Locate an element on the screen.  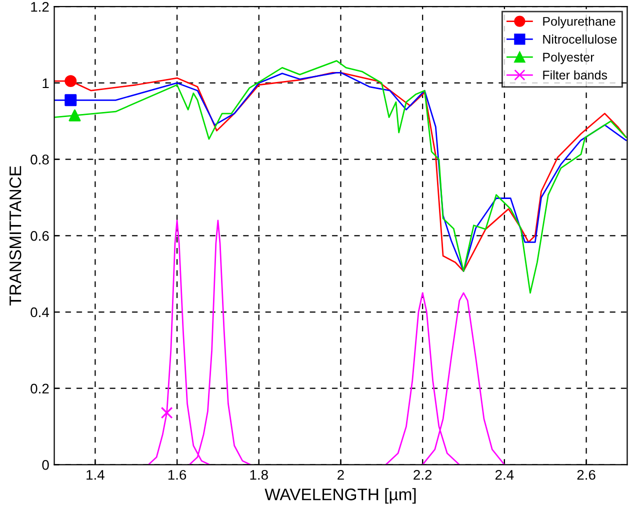
legend-label: Filter bands is located at coordinates (575, 75).